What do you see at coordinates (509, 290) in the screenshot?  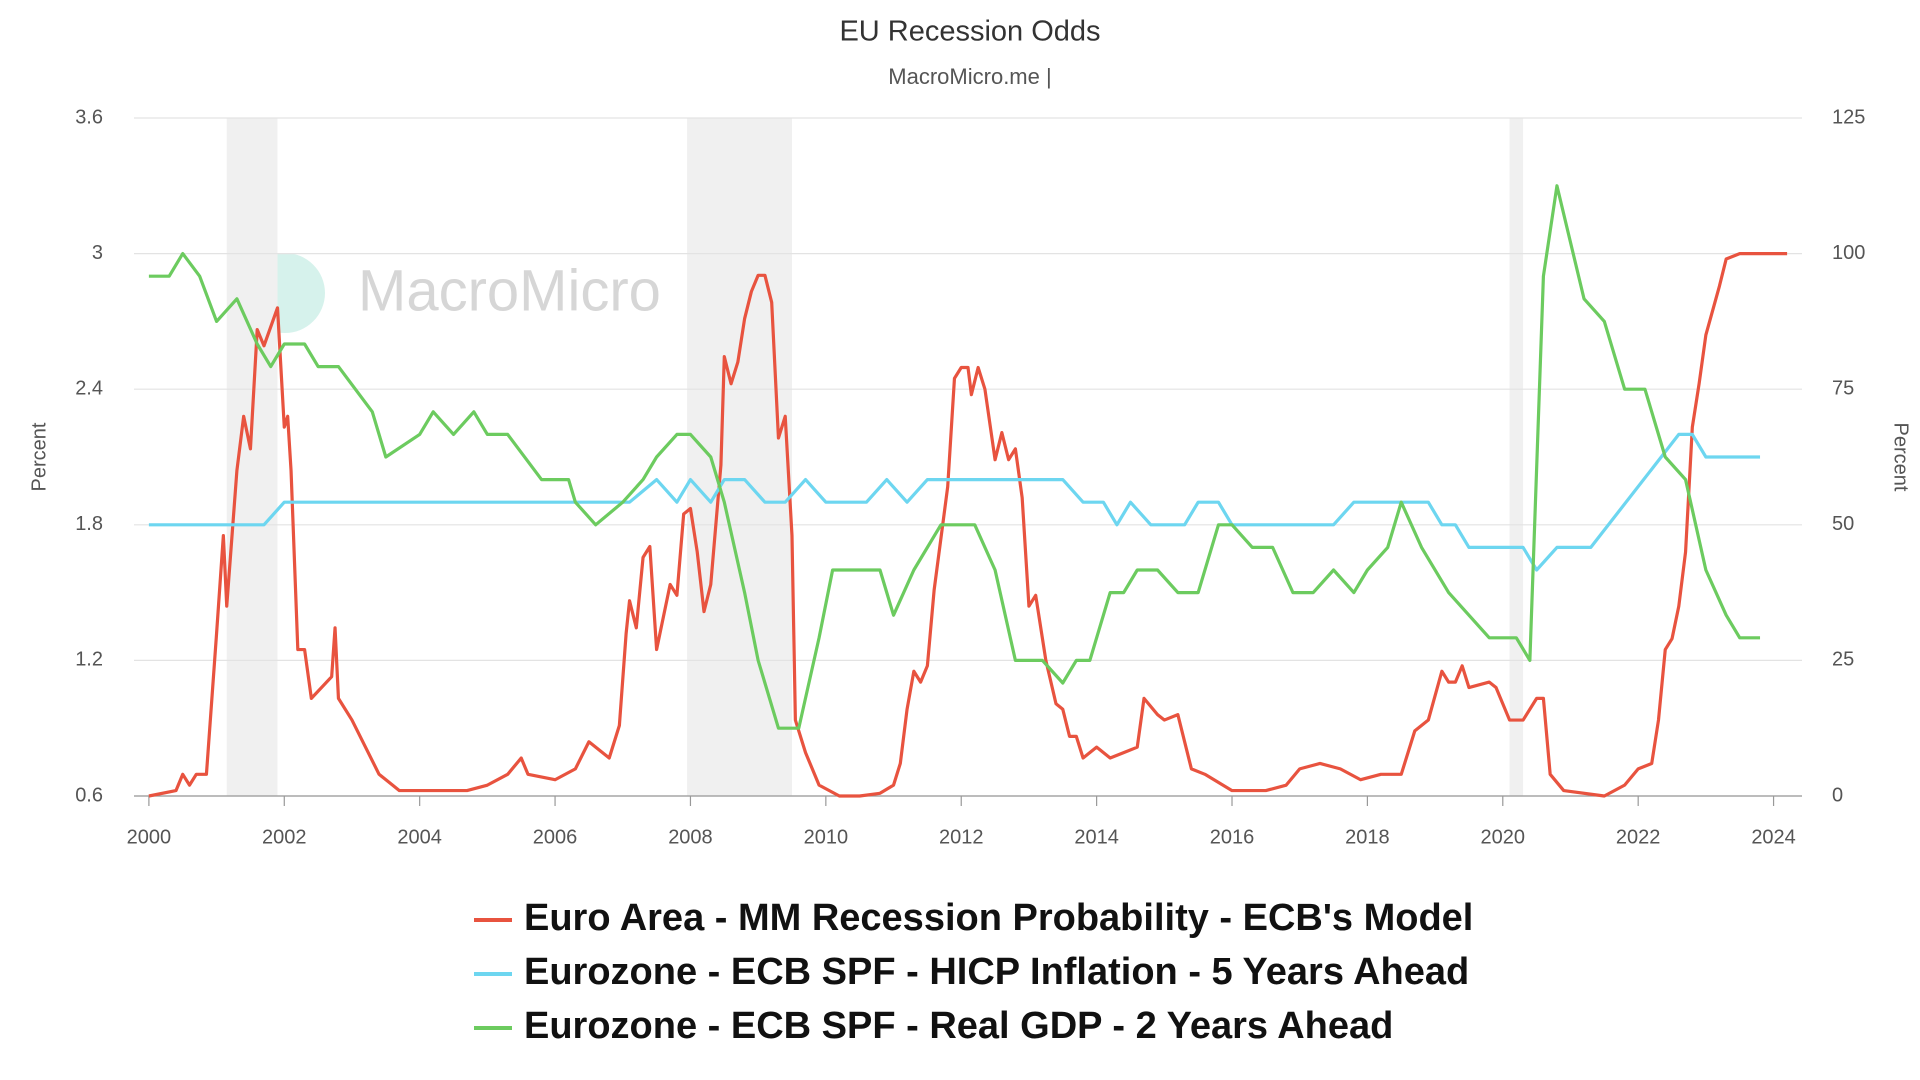 I see `watermark: MacroMicro` at bounding box center [509, 290].